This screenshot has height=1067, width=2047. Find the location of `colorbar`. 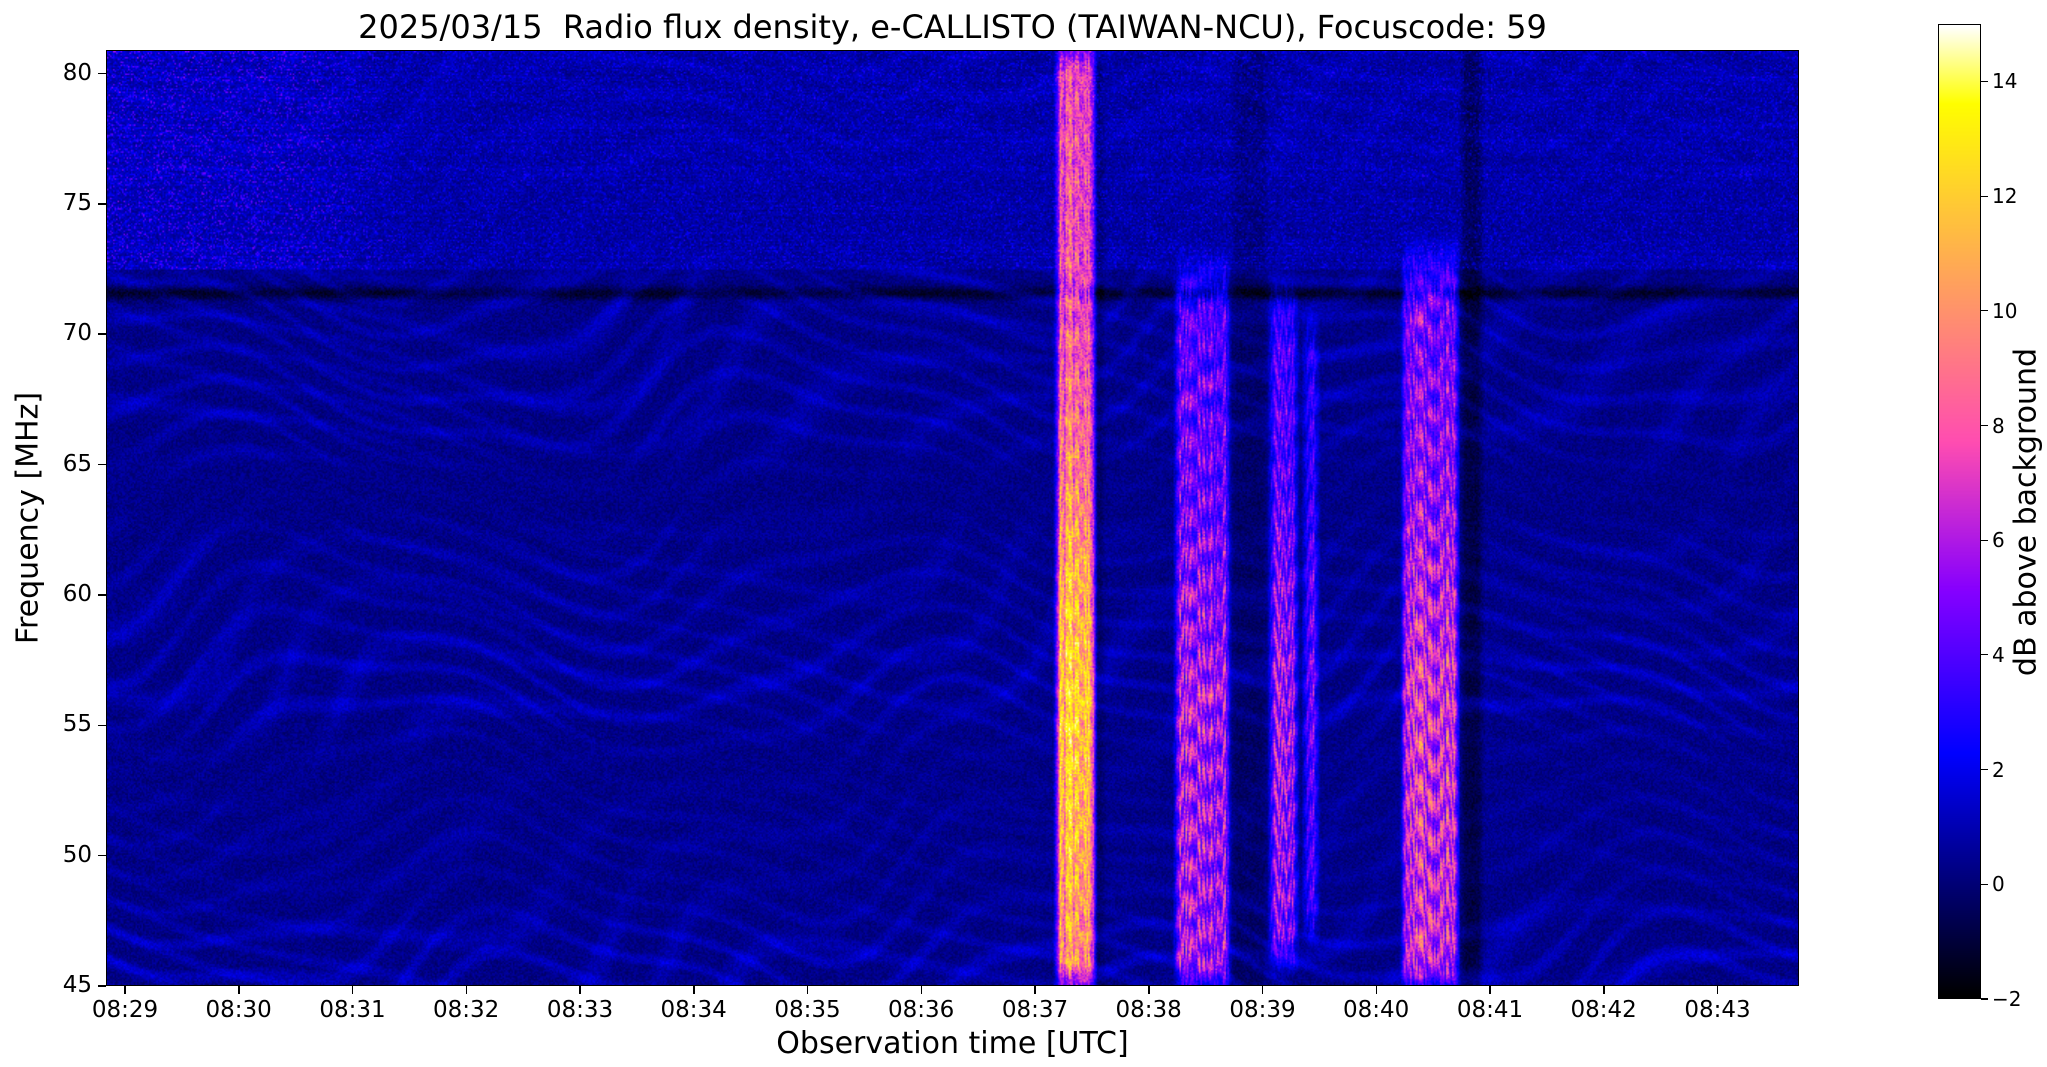

colorbar is located at coordinates (1959, 511).